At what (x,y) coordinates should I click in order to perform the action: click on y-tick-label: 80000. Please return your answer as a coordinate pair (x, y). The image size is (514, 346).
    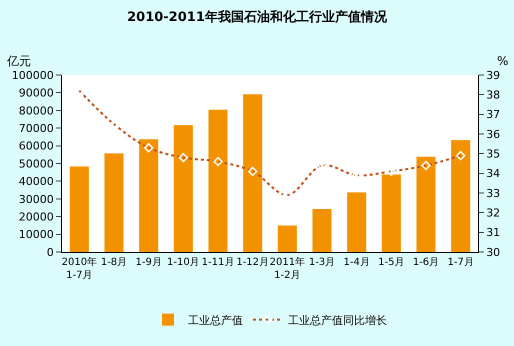
    Looking at the image, I should click on (36, 111).